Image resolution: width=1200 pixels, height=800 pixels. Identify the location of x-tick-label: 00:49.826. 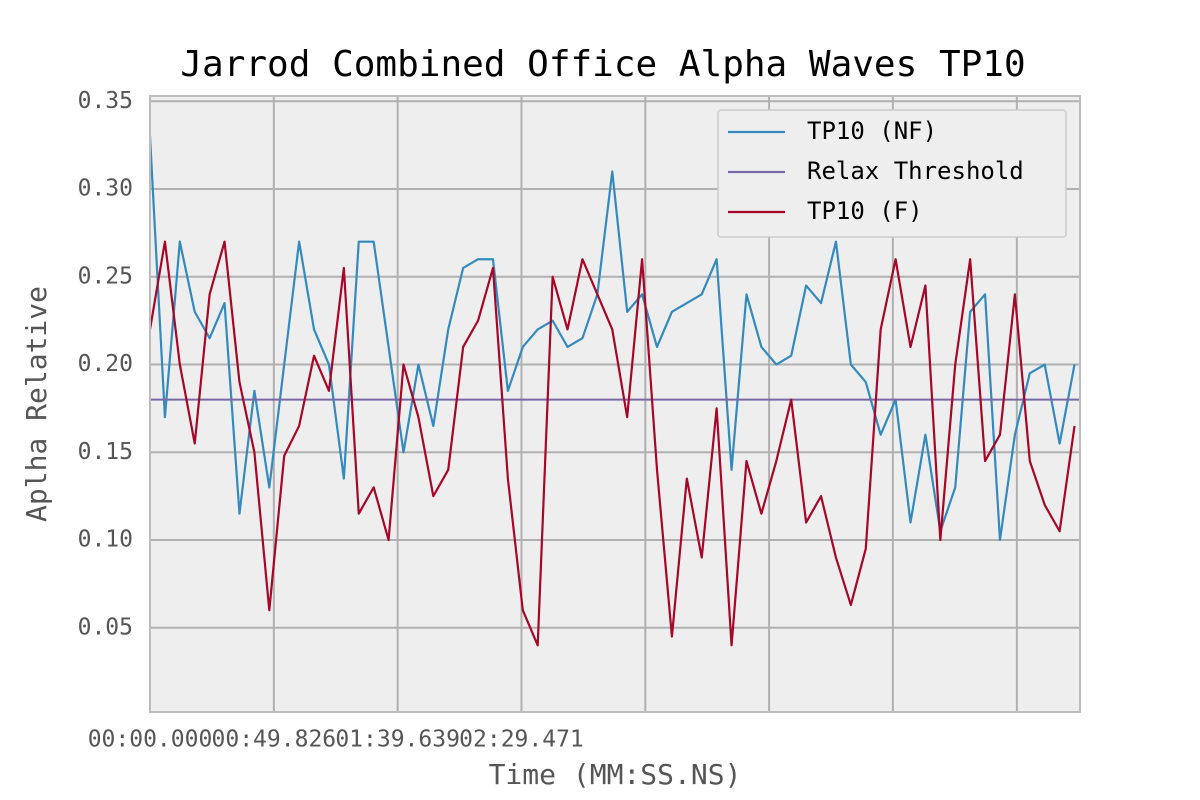
(274, 740).